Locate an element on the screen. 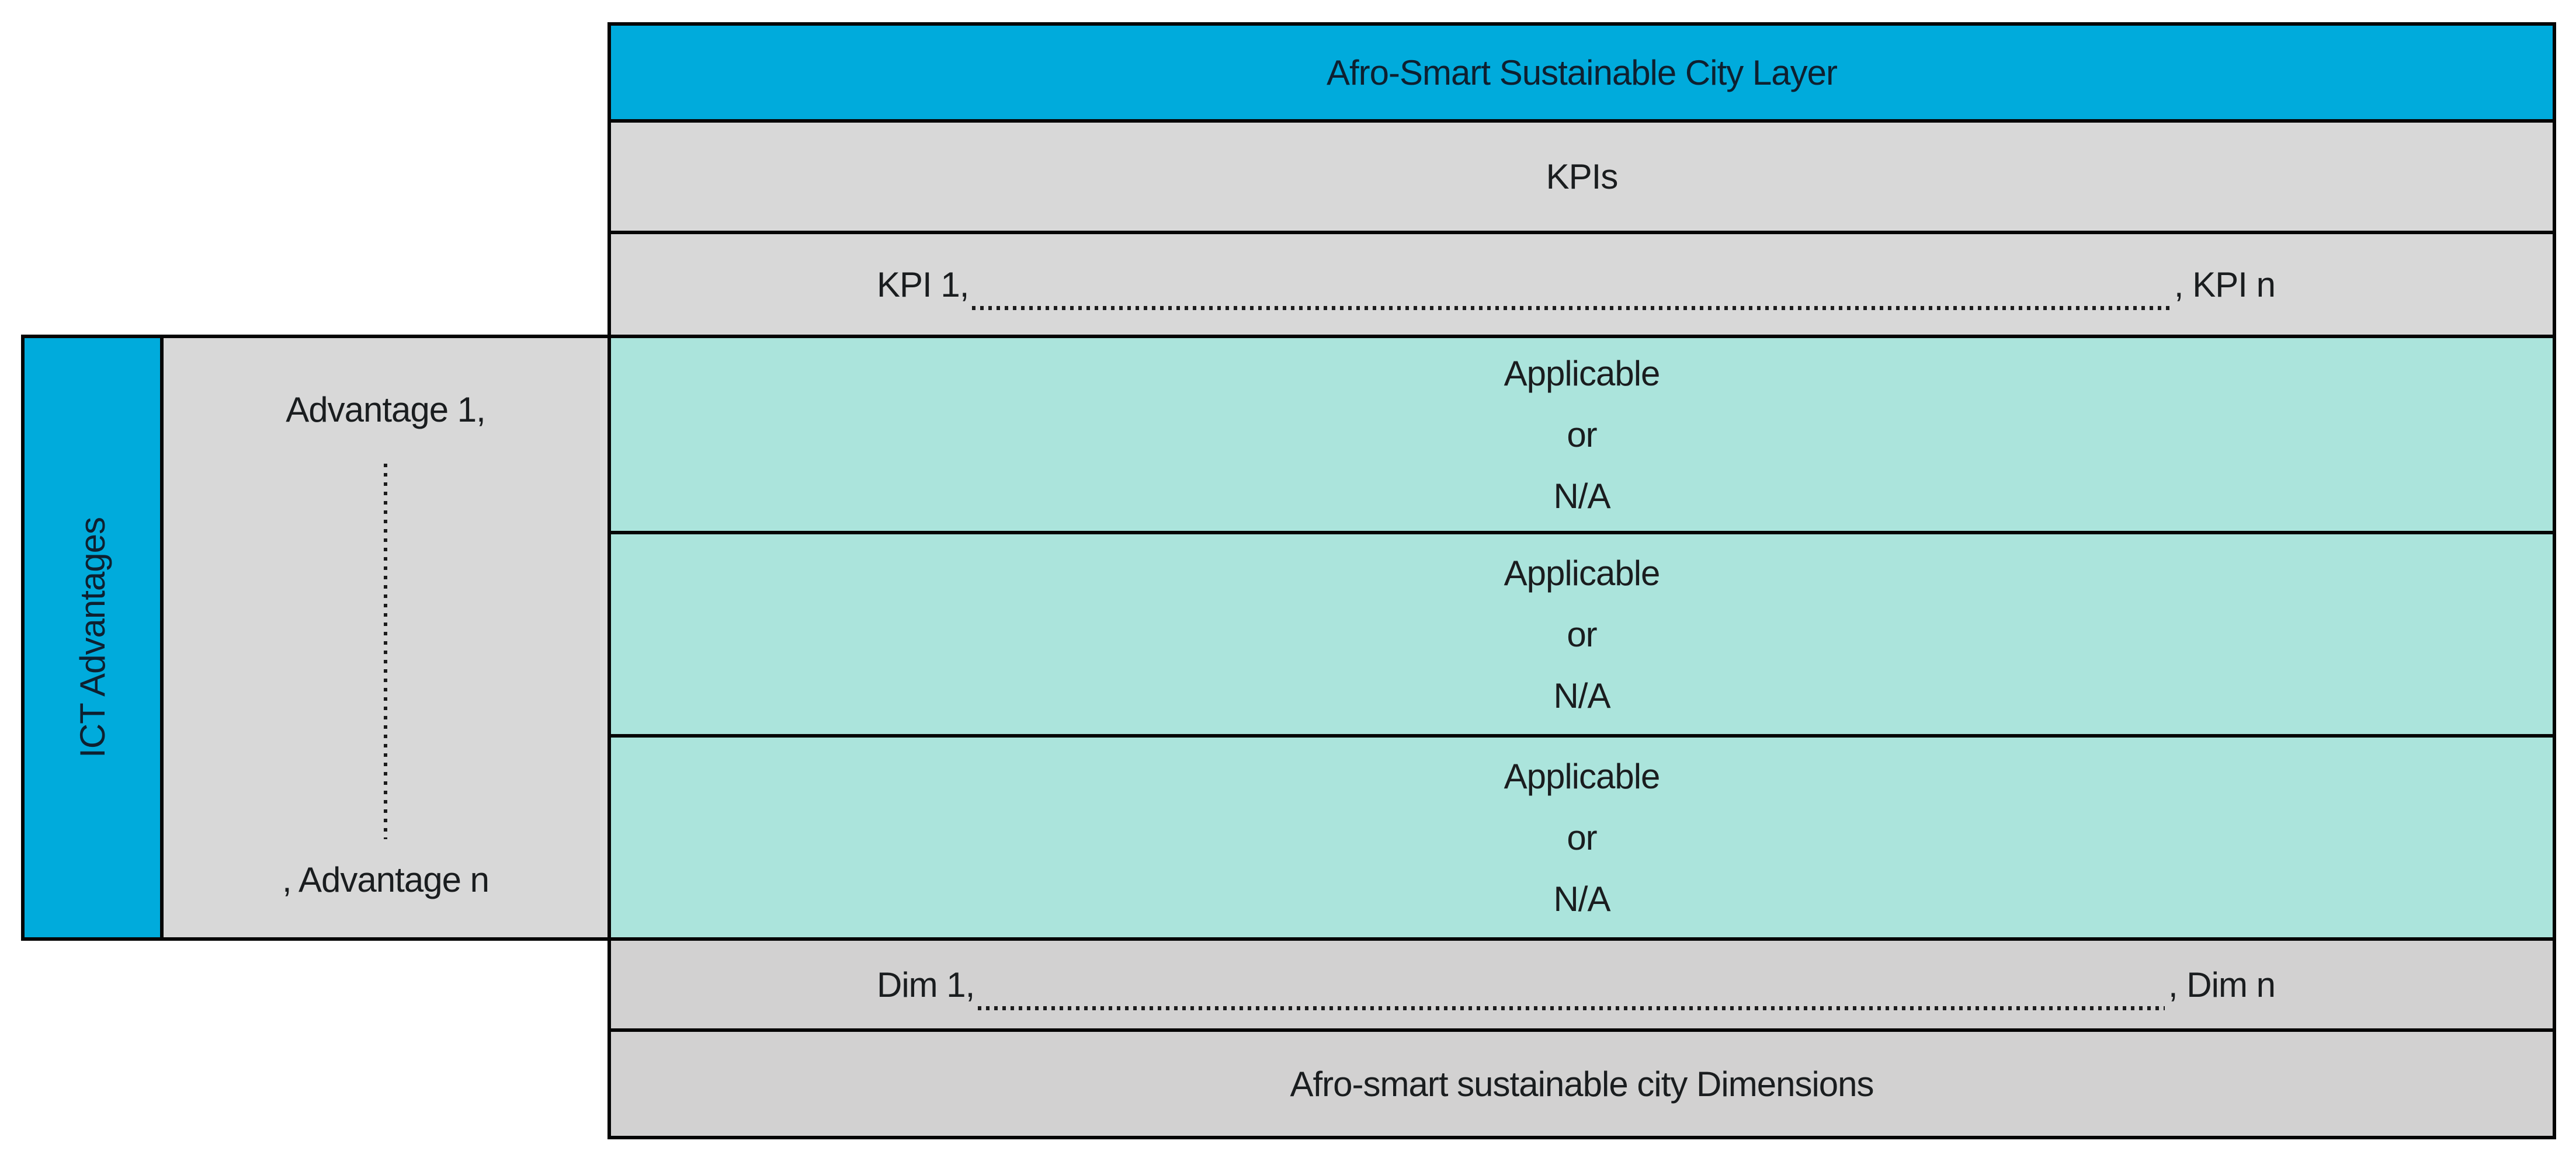  dimensions-row: Afro-smart sustainable city Dimensions is located at coordinates (1582, 1084).